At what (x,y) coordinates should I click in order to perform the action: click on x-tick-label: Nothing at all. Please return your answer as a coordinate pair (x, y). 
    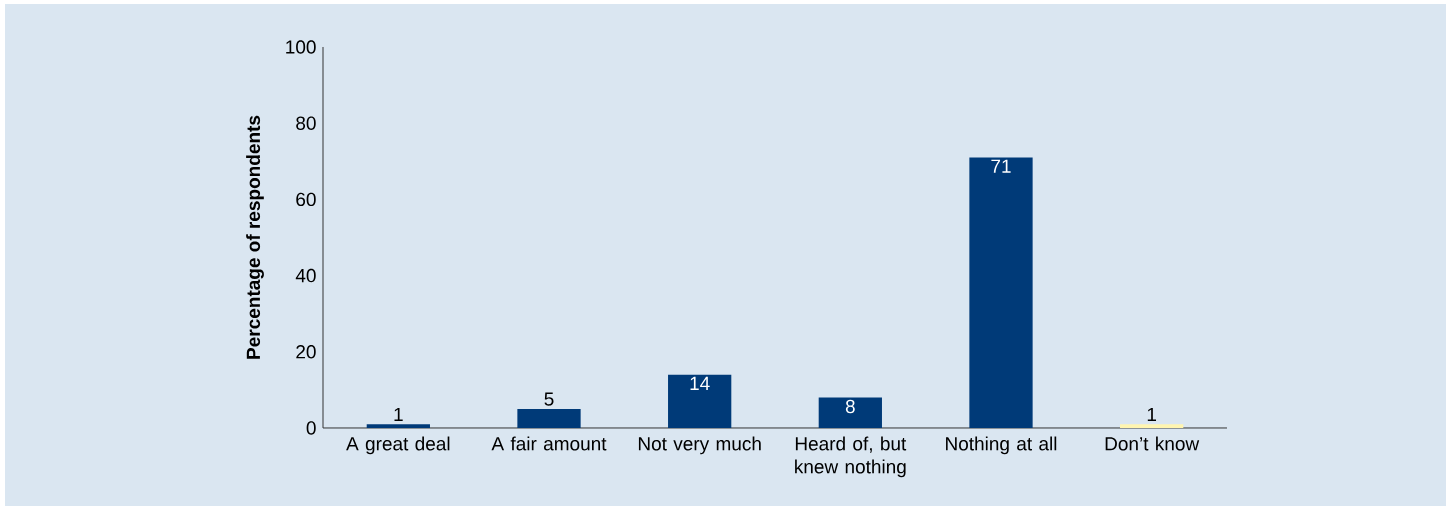
    Looking at the image, I should click on (1001, 445).